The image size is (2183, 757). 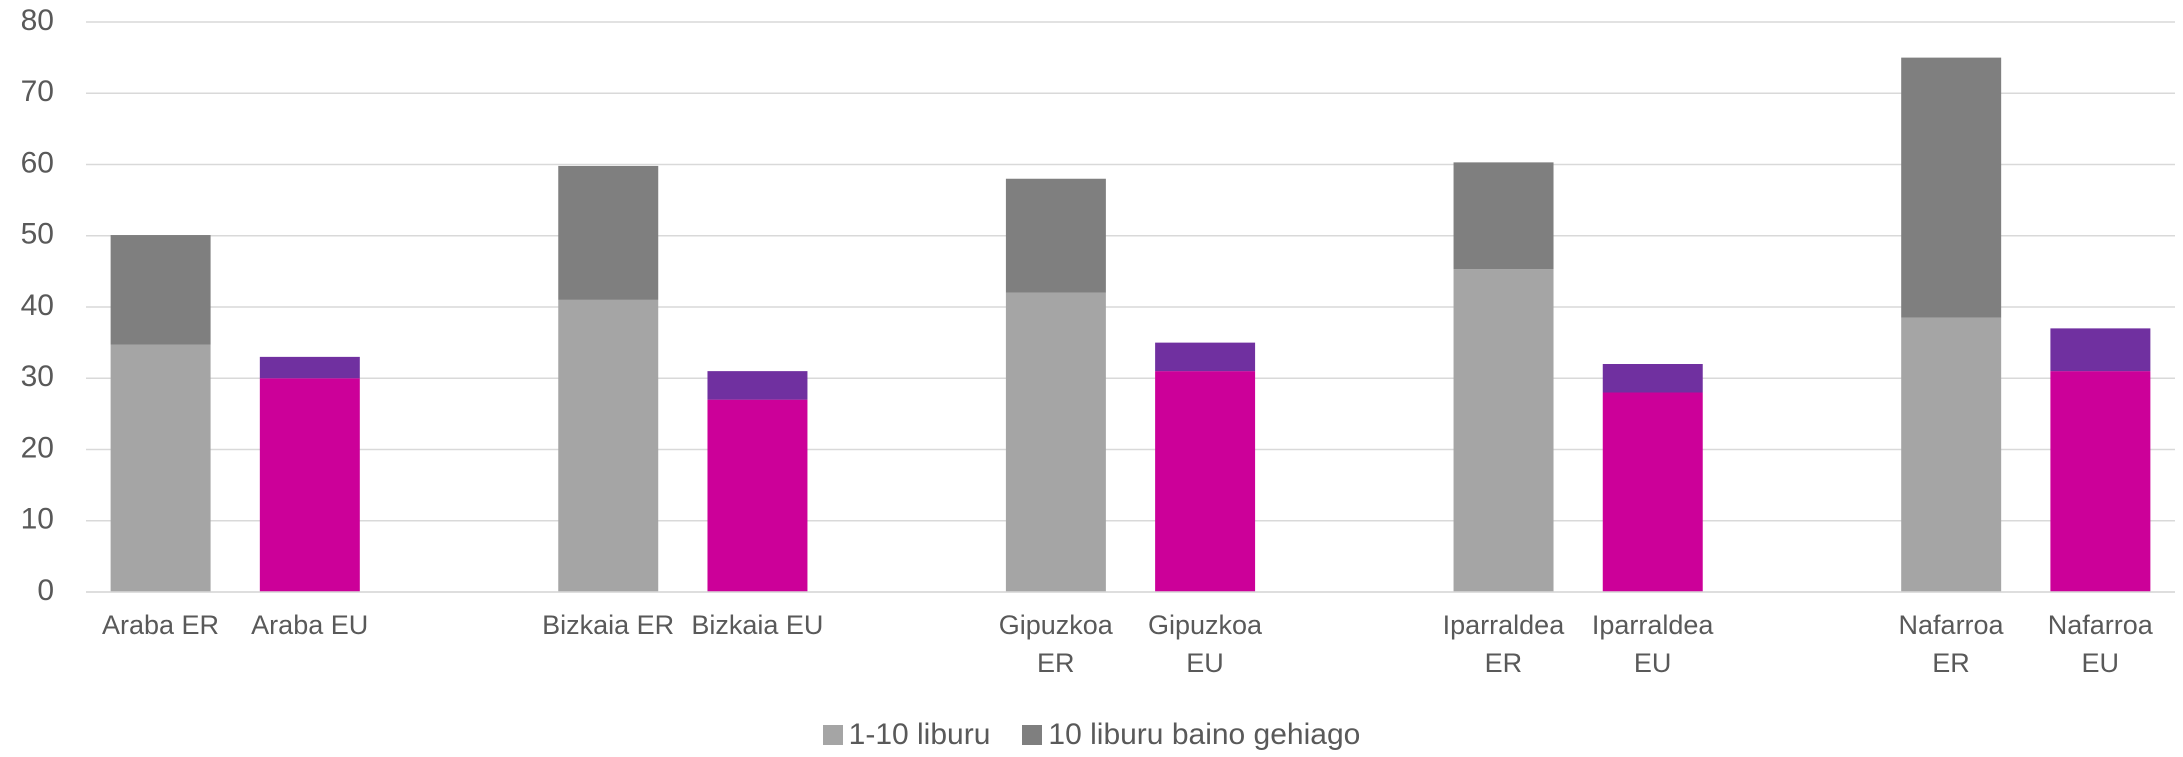 What do you see at coordinates (37, 376) in the screenshot?
I see `y-tick-label: 30` at bounding box center [37, 376].